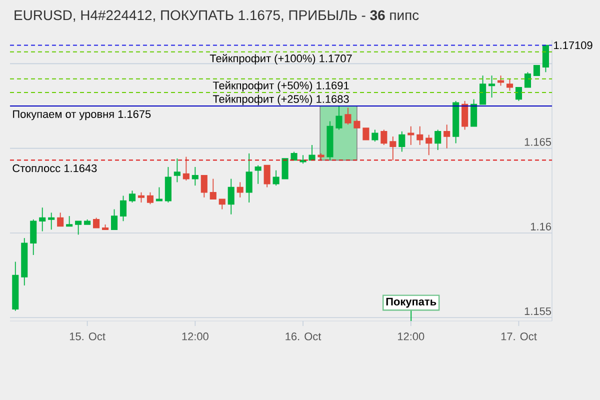  I want to click on ref-line-label: 1.17109, so click(573, 45).